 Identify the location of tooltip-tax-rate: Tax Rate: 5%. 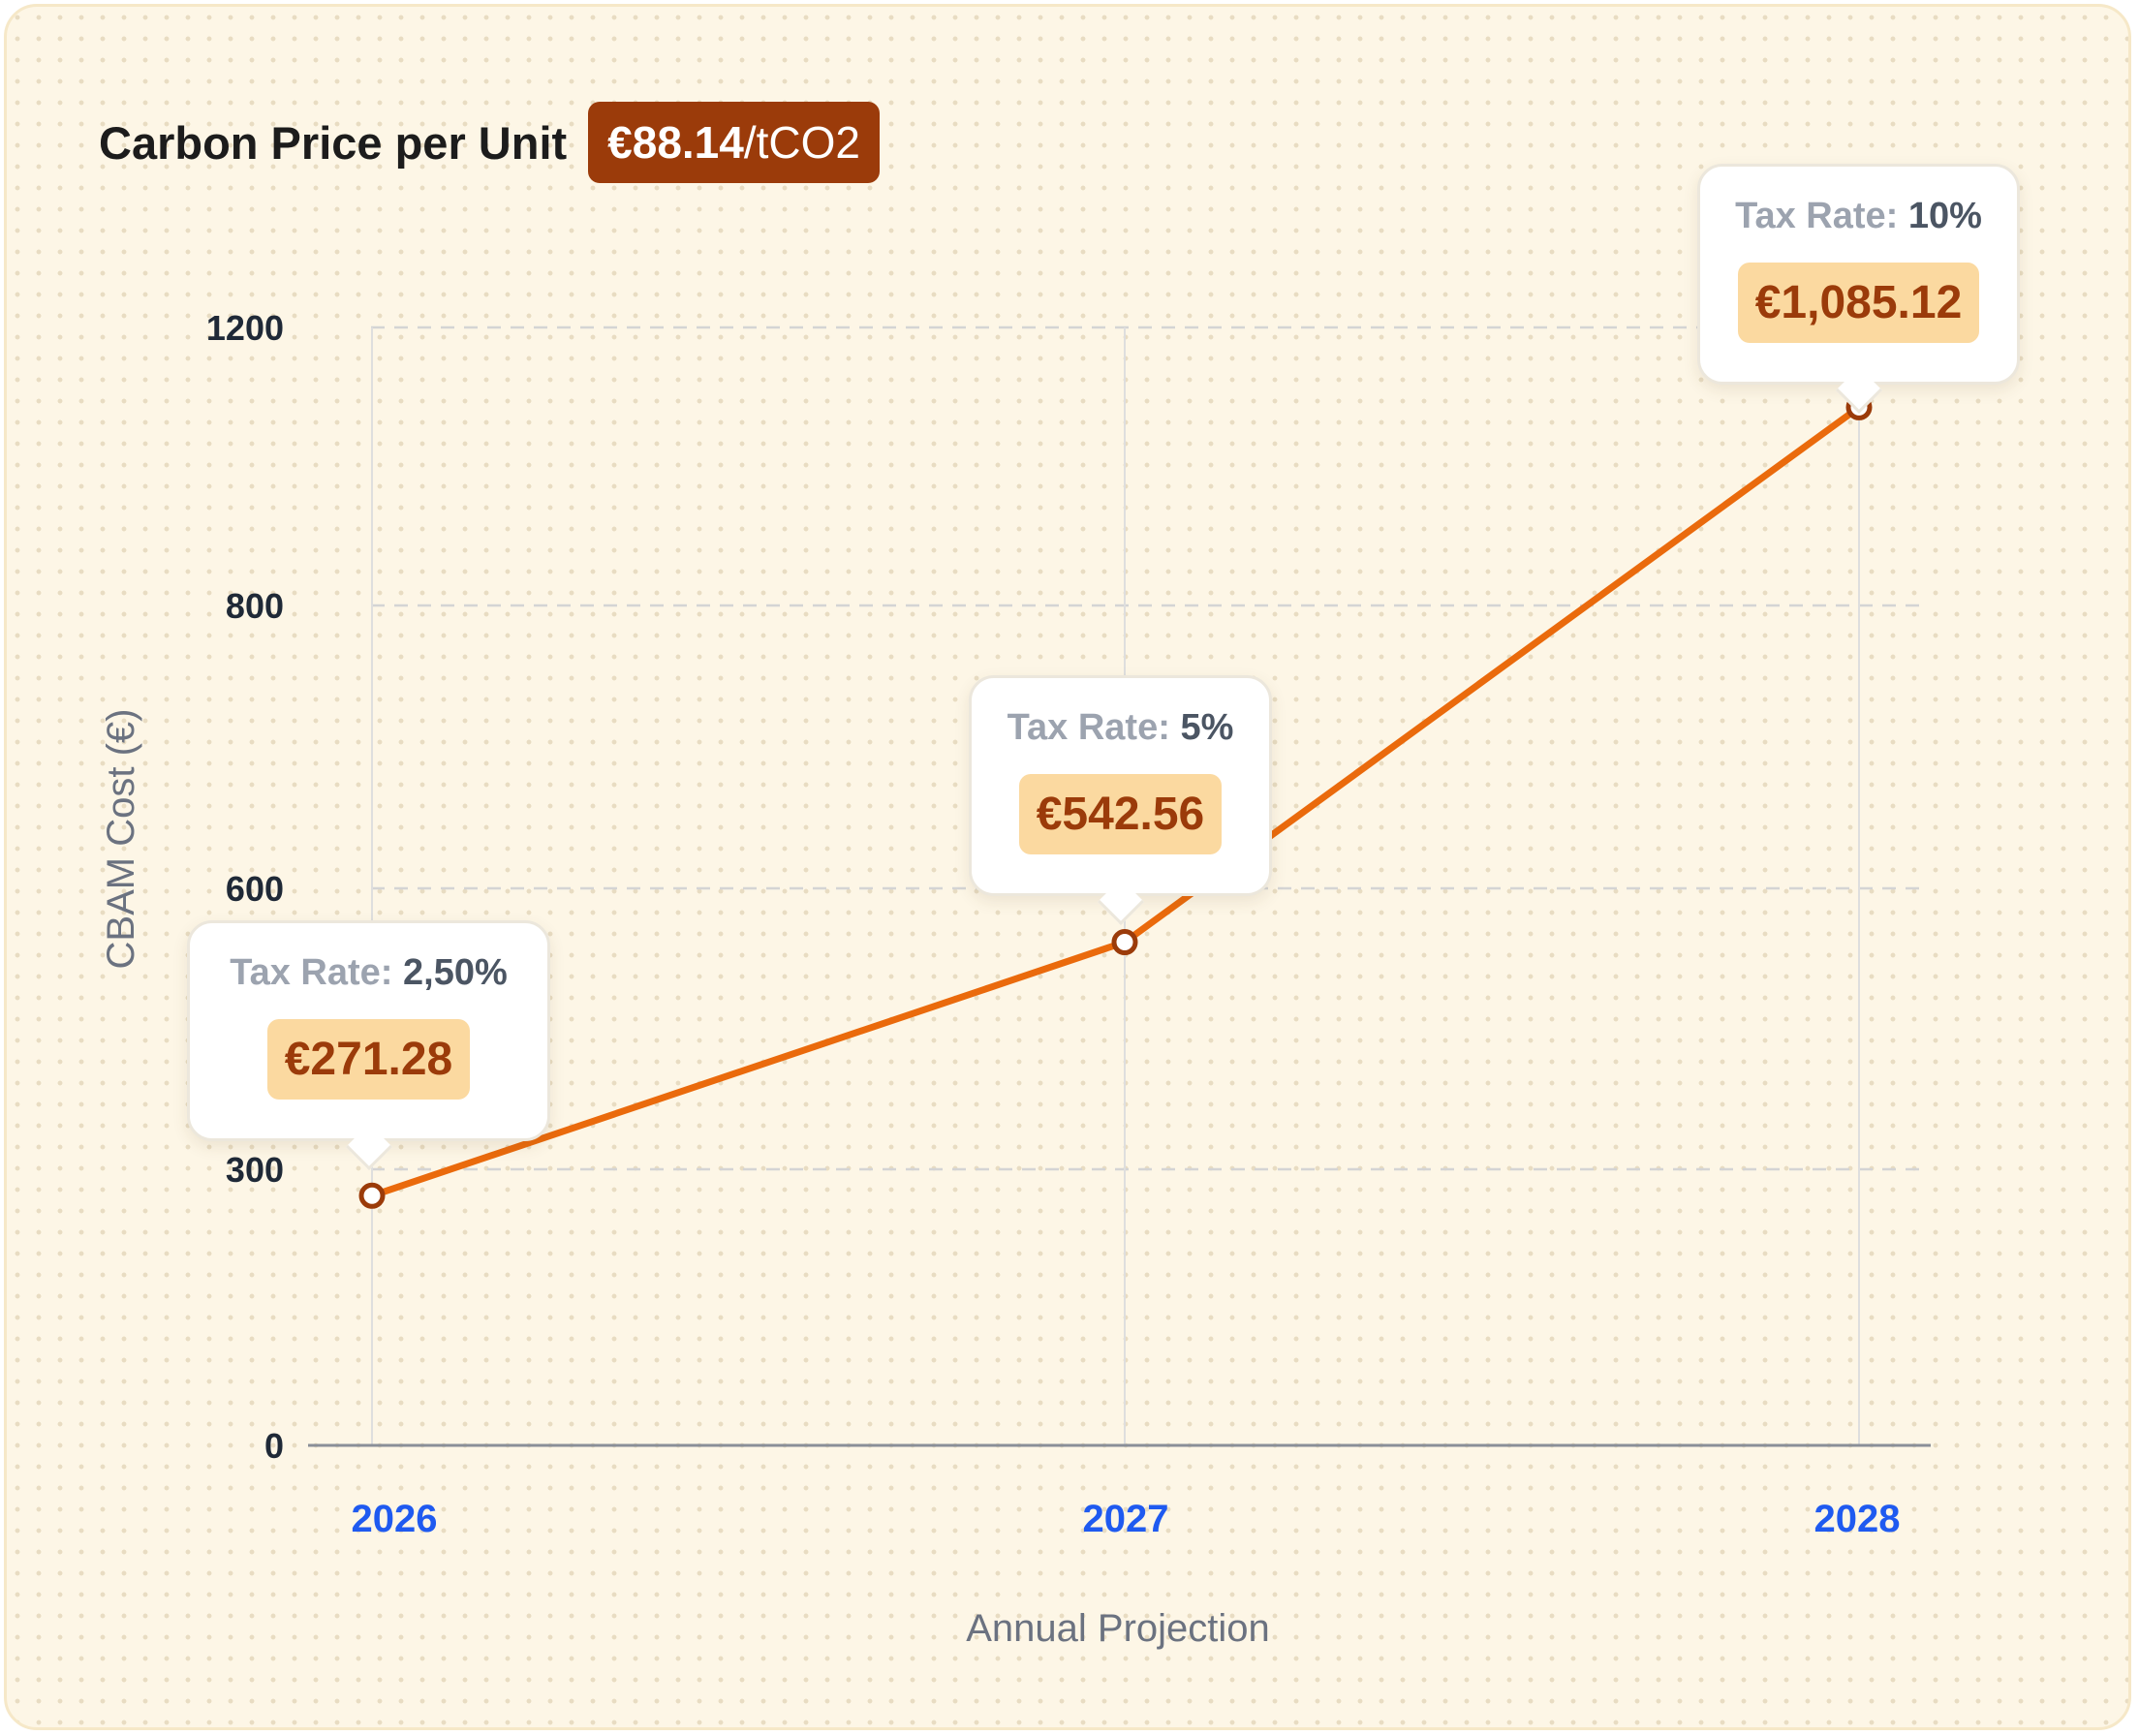
(1120, 728).